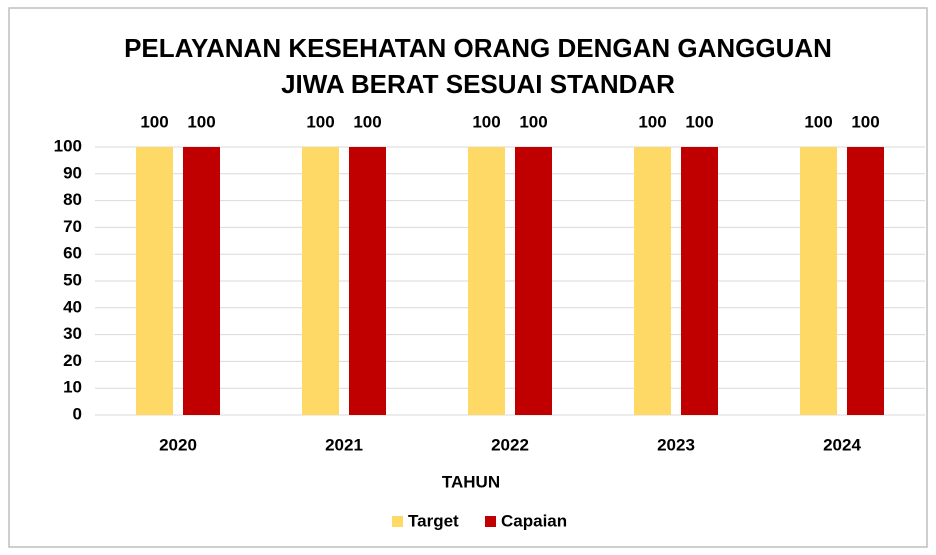 The width and height of the screenshot is (936, 555). Describe the element at coordinates (344, 444) in the screenshot. I see `x-tick-label: 2021` at that location.